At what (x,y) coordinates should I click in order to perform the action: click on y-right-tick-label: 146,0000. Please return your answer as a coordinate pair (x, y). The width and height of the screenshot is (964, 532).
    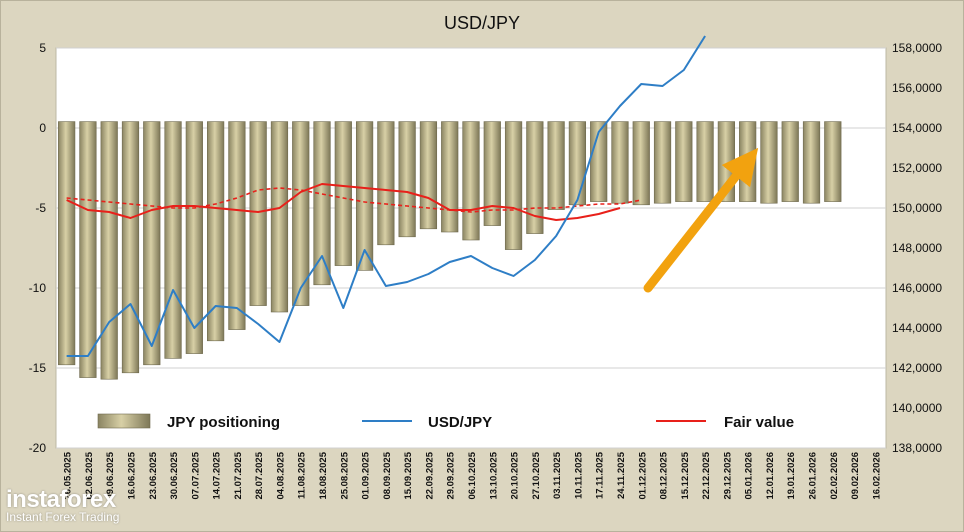
    Looking at the image, I should click on (917, 288).